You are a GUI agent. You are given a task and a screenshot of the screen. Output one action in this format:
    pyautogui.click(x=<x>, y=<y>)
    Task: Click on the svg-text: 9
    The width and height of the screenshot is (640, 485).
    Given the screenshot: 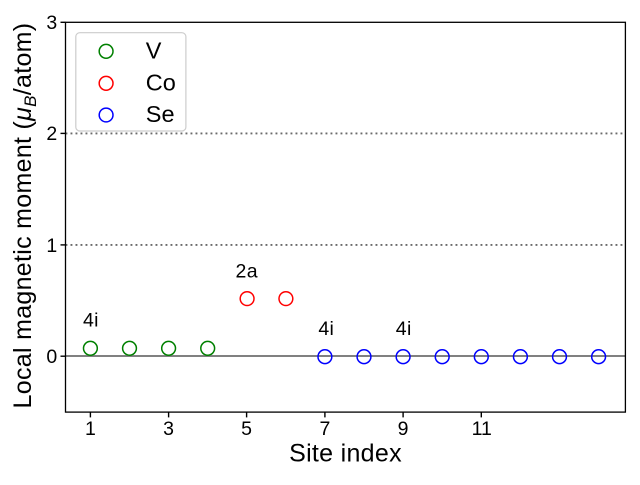 What is the action you would take?
    pyautogui.click(x=403, y=429)
    